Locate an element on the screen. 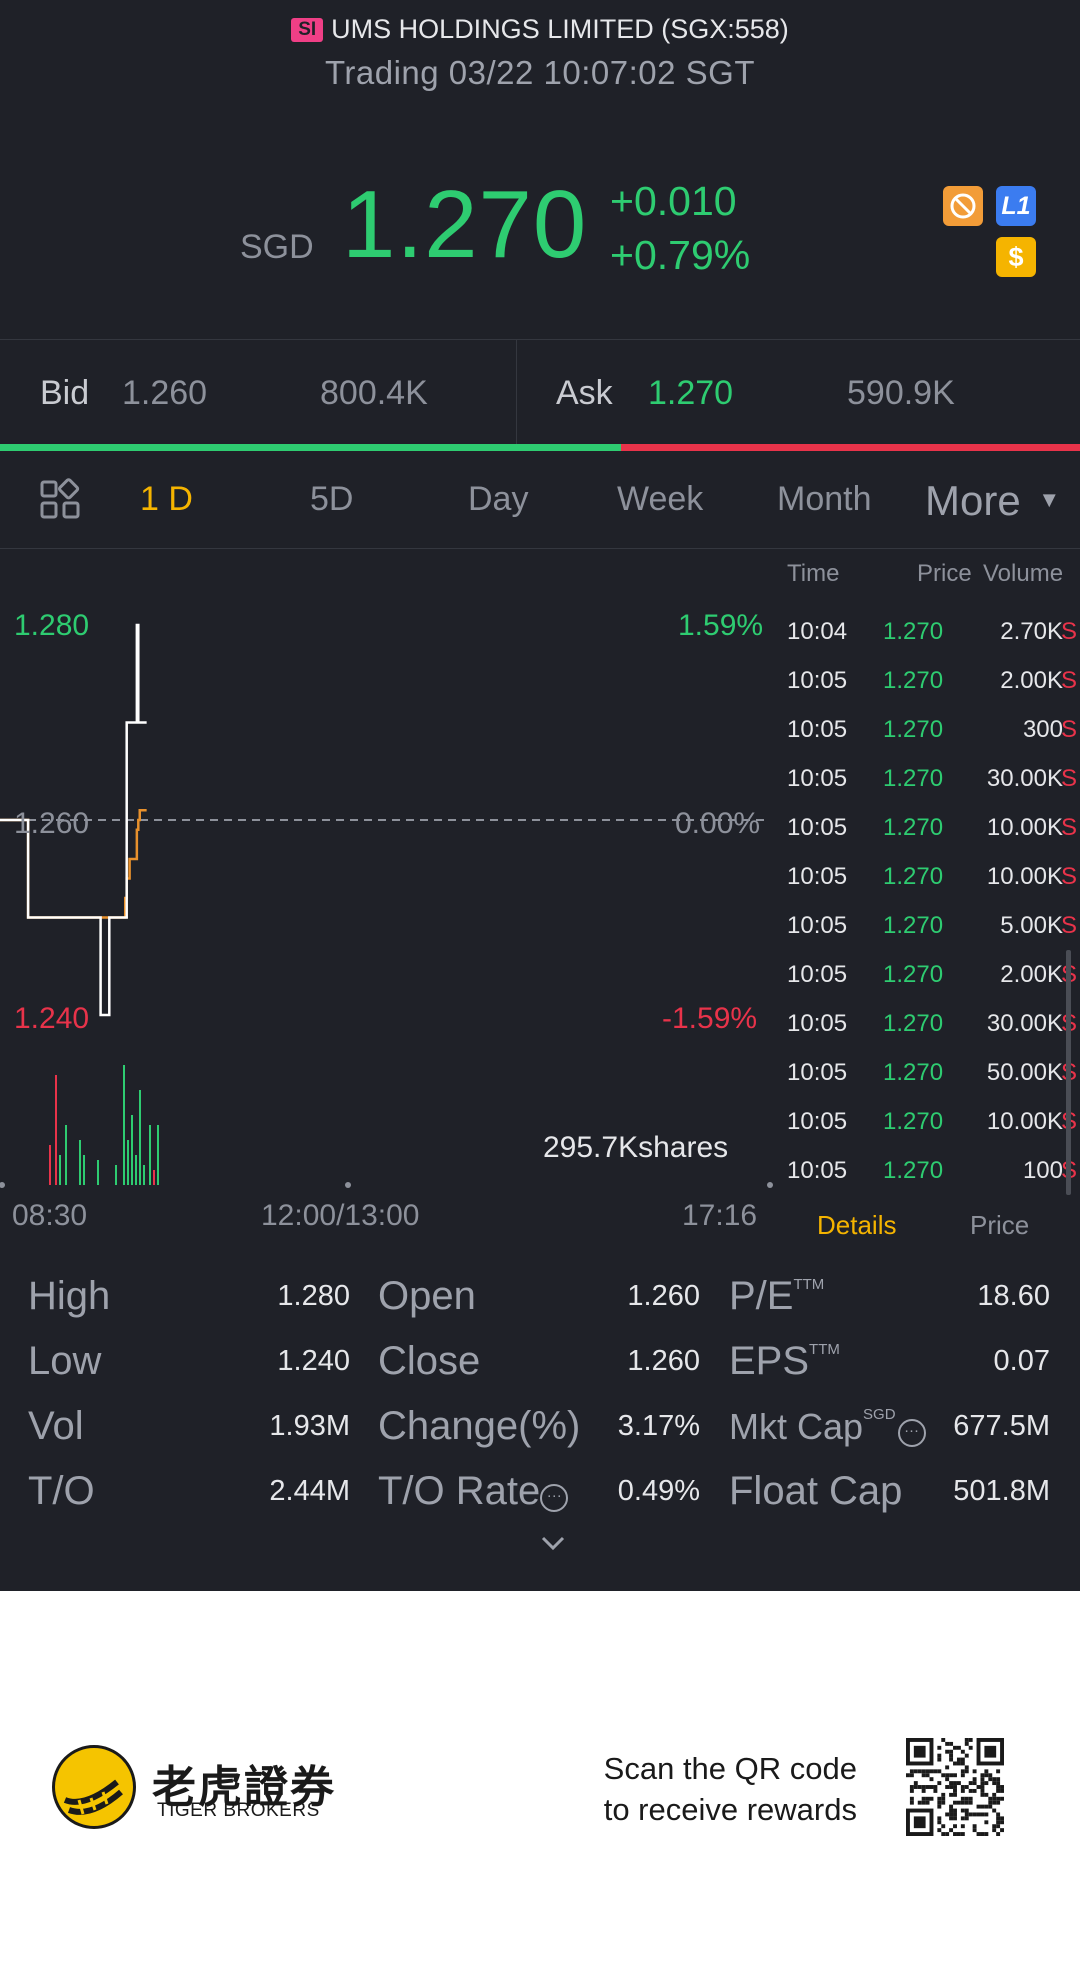 This screenshot has height=1982, width=1080. stat-eps-label: EPSTTM is located at coordinates (784, 1361).